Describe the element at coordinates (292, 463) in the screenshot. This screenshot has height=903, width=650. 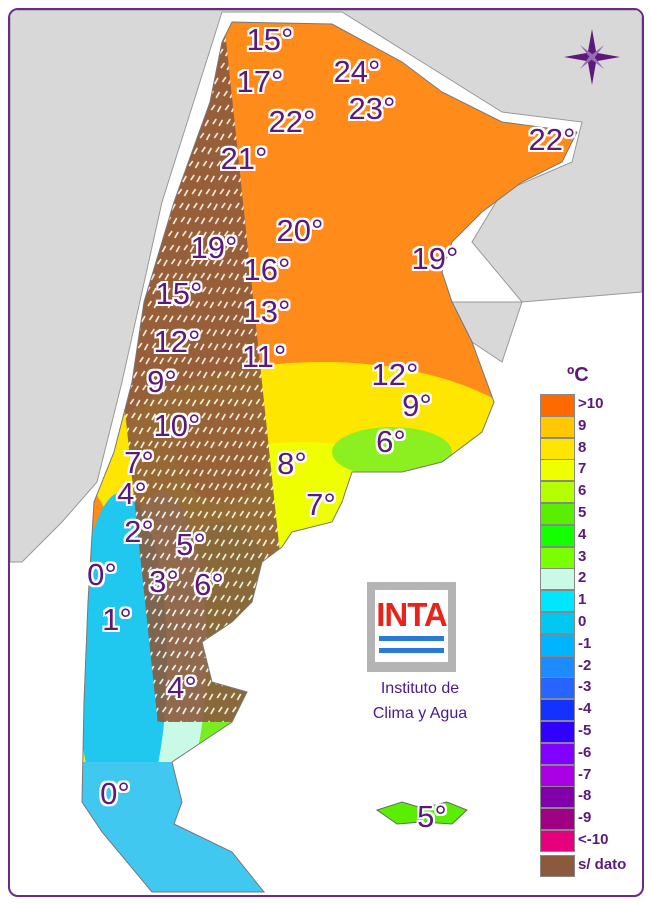
I see `temperature-label: 8°` at that location.